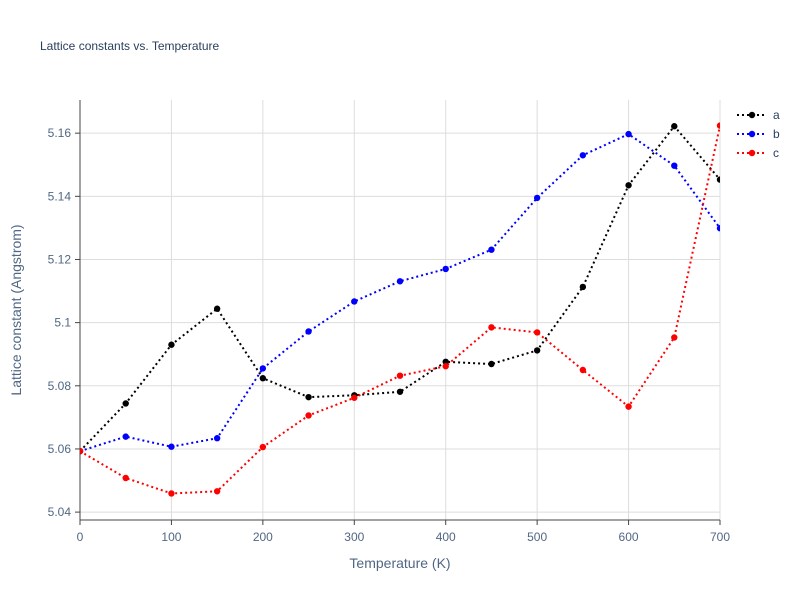  I want to click on legend-marker-b, so click(752, 134).